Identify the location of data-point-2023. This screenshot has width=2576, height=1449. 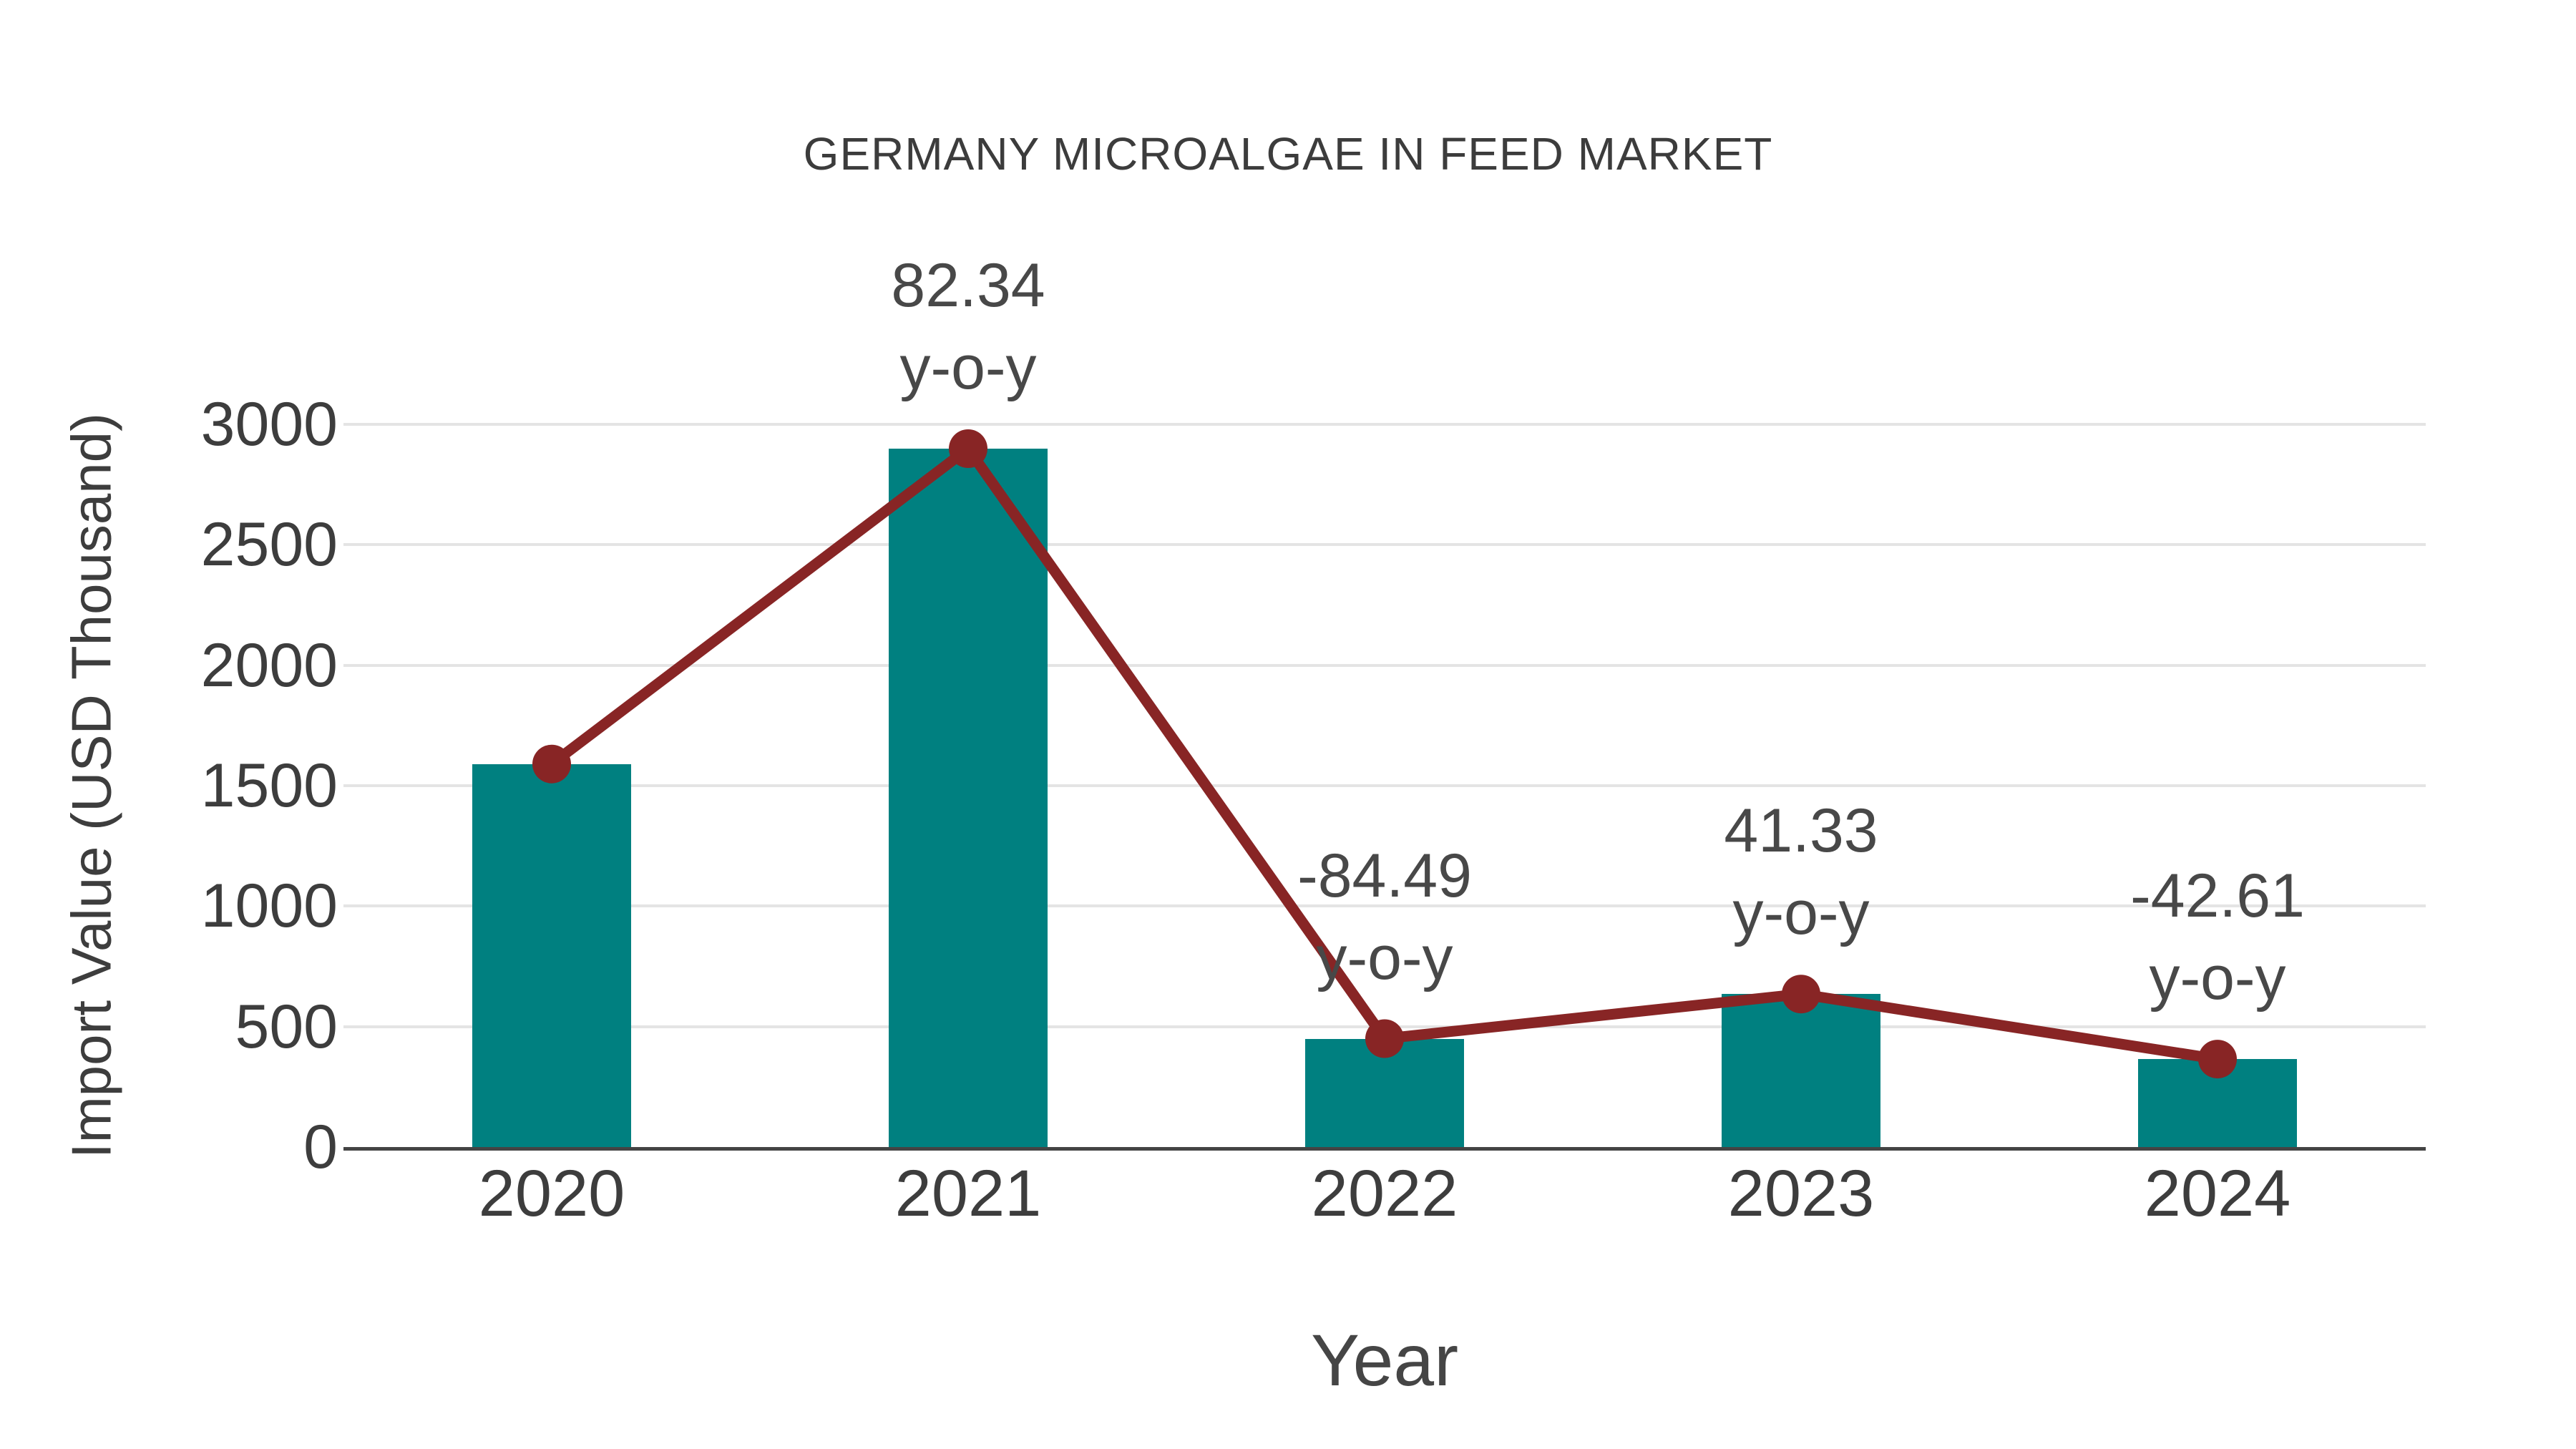
(1801, 994).